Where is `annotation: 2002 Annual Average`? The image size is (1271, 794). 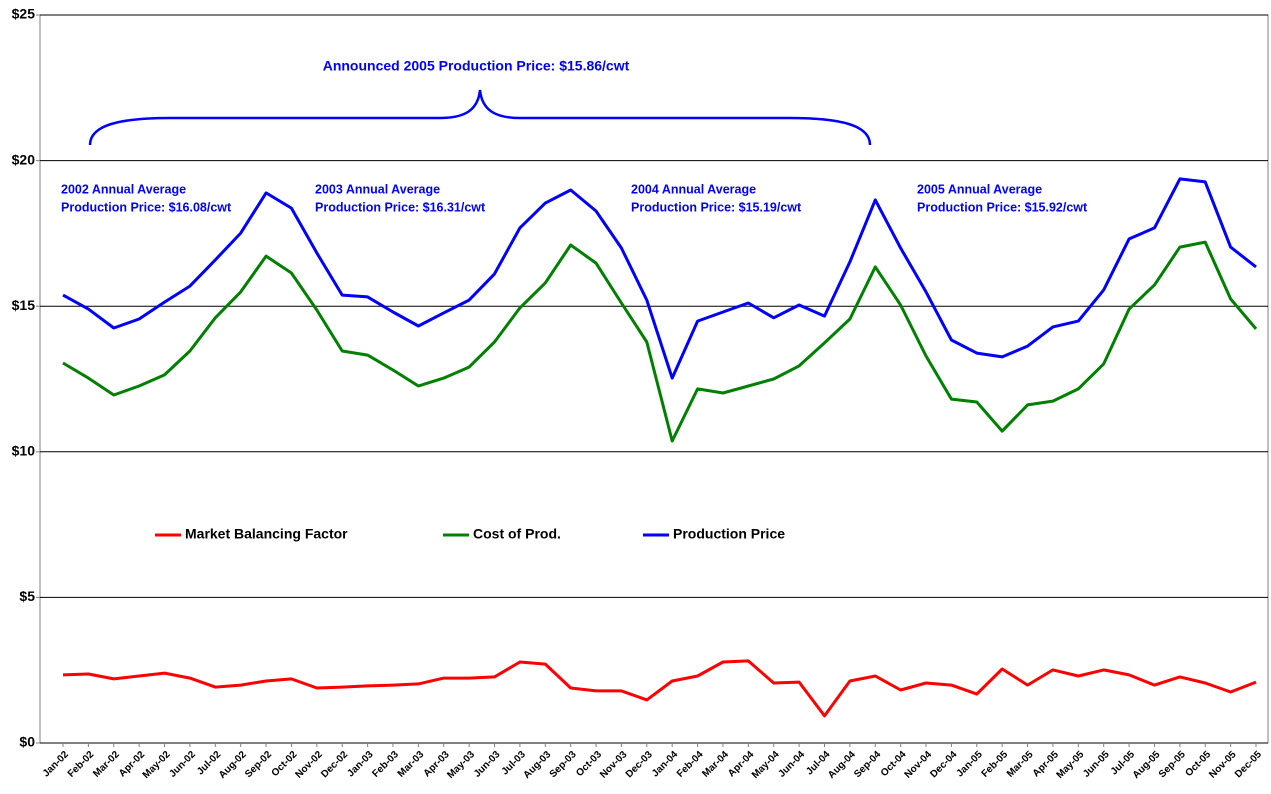
annotation: 2002 Annual Average is located at coordinates (123, 189).